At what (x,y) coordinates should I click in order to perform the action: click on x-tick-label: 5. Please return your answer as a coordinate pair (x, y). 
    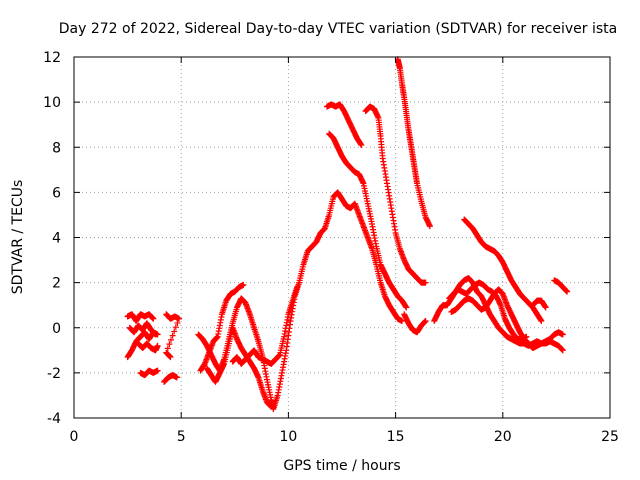
    Looking at the image, I should click on (181, 437).